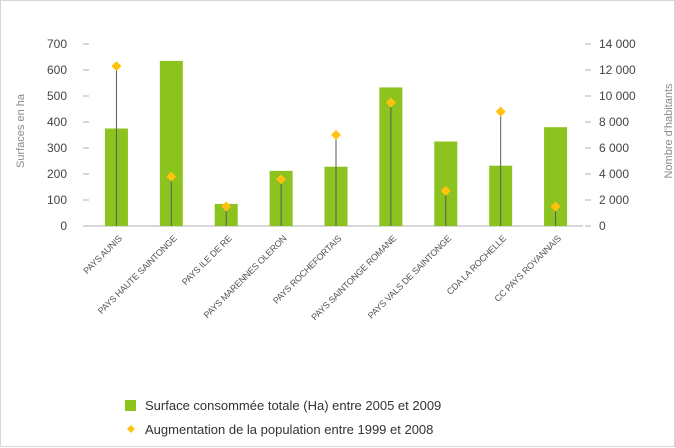 The width and height of the screenshot is (675, 448). I want to click on category-label: PAYS ILE DE RE, so click(207, 260).